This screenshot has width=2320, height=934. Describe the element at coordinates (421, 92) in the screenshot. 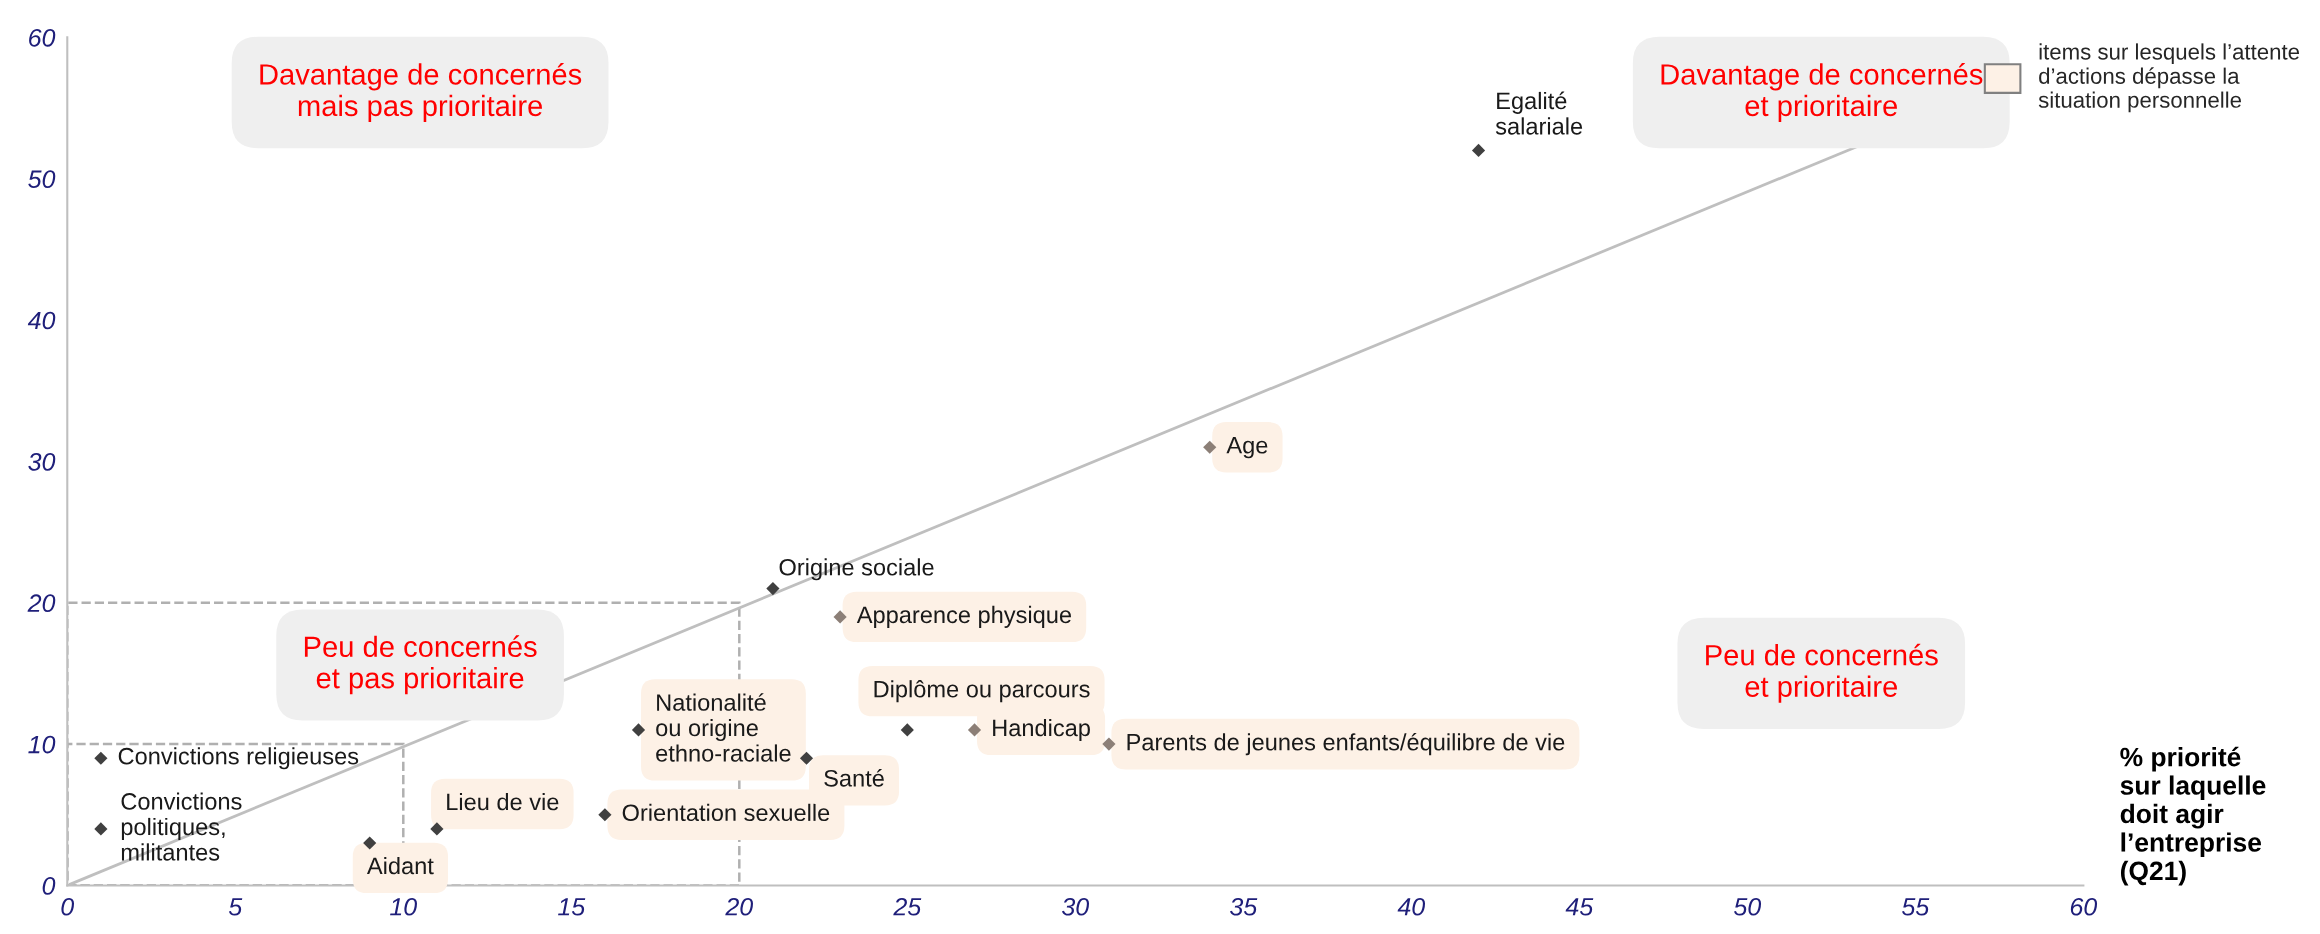

I see `annotation: Davantage de concernés mais pas prioritaire` at that location.